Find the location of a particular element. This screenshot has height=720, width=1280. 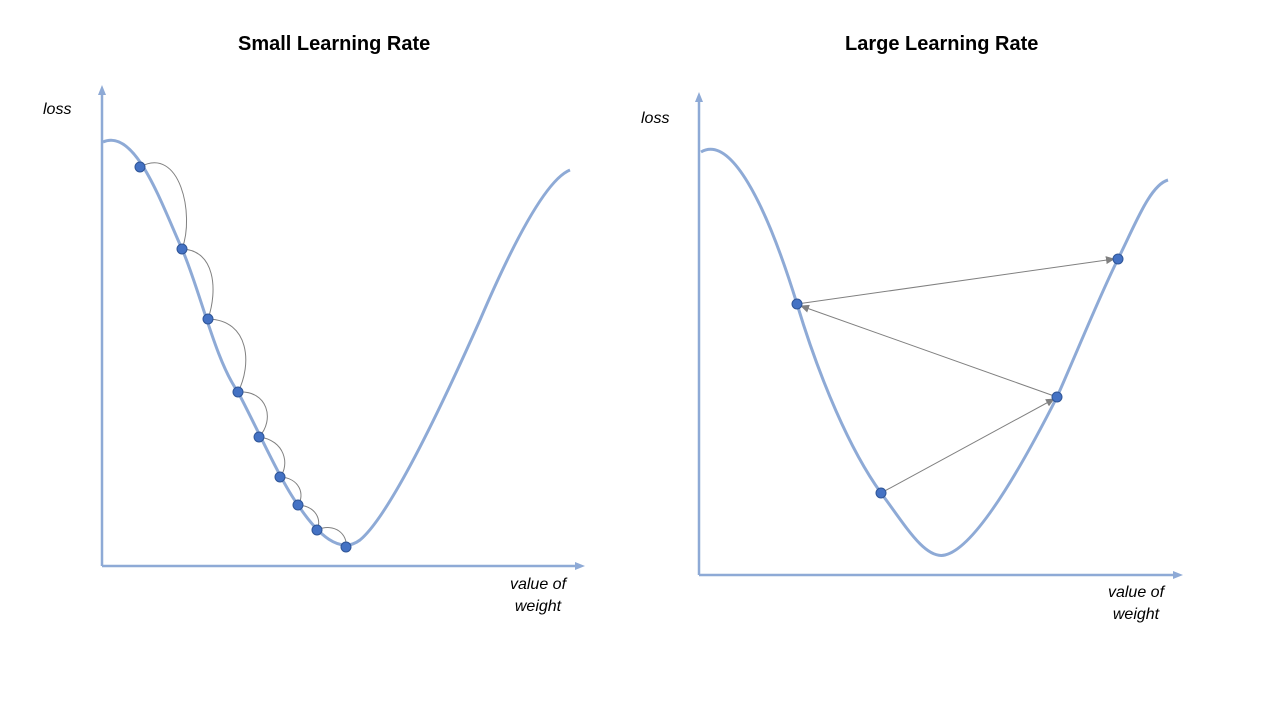

right-step-arrows is located at coordinates (955, 375).